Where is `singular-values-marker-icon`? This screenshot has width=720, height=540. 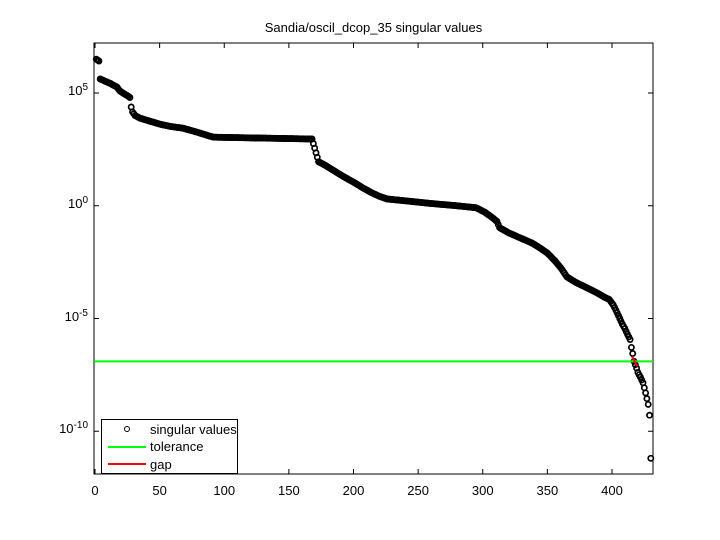
singular-values-marker-icon is located at coordinates (127, 429).